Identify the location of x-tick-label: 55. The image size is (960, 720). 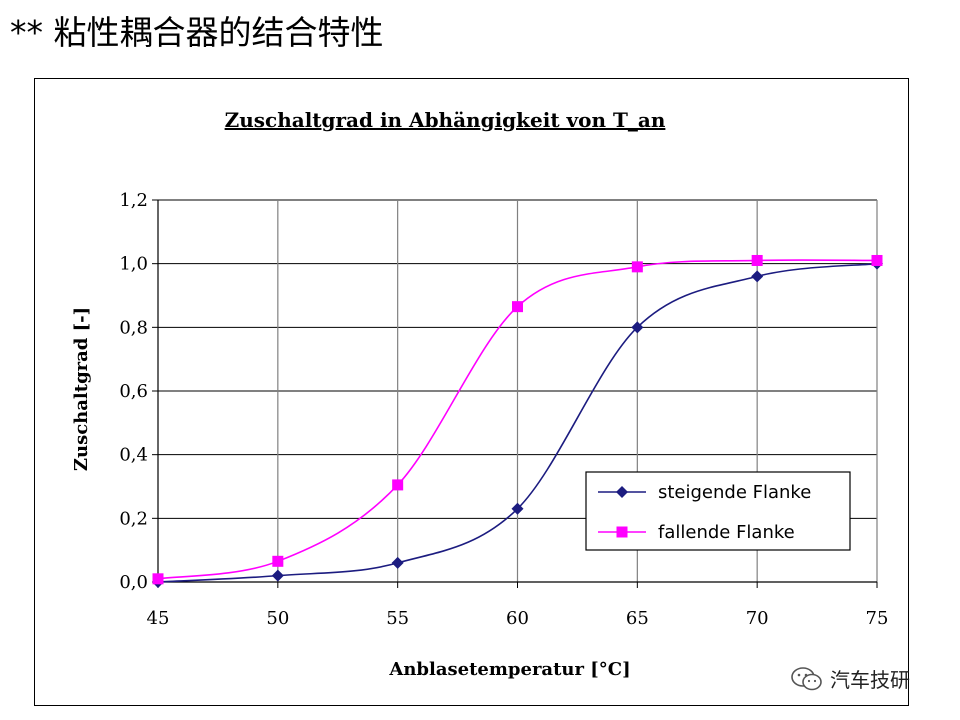
(397, 618).